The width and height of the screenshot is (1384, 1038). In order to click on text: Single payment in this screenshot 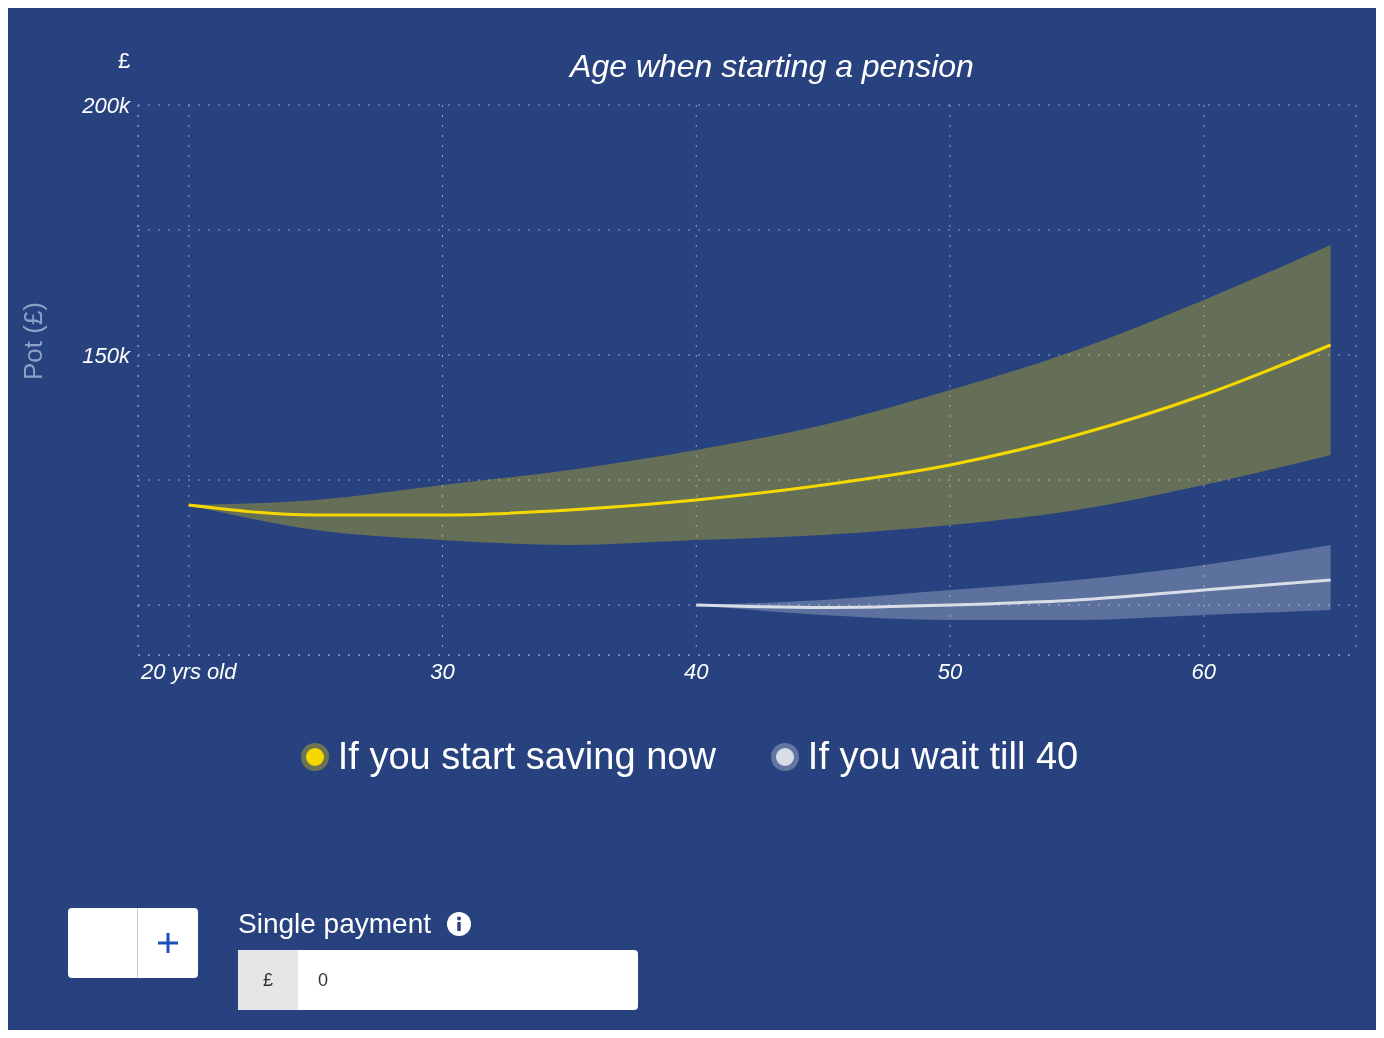, I will do `click(335, 924)`.